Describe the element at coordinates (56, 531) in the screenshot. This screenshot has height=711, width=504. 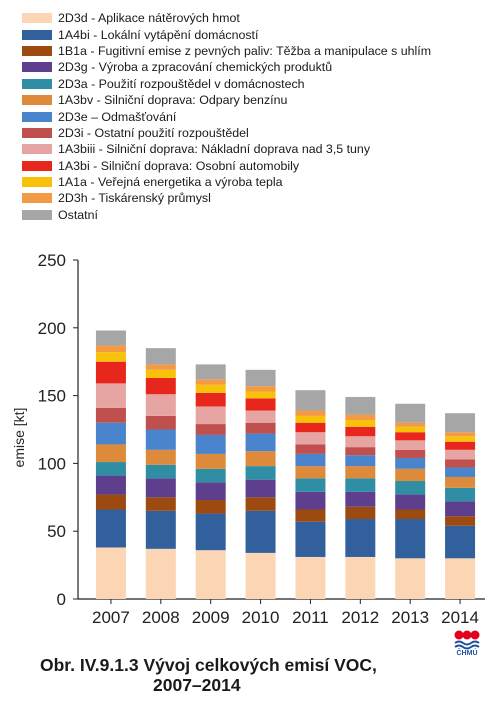
I see `y-tick-label: 50` at that location.